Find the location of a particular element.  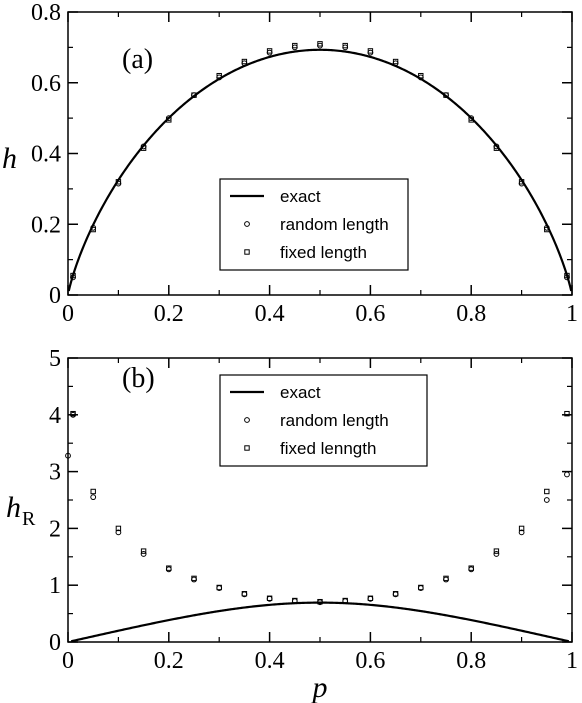

pa-y-tick-label: 0.4 is located at coordinates (46, 155).